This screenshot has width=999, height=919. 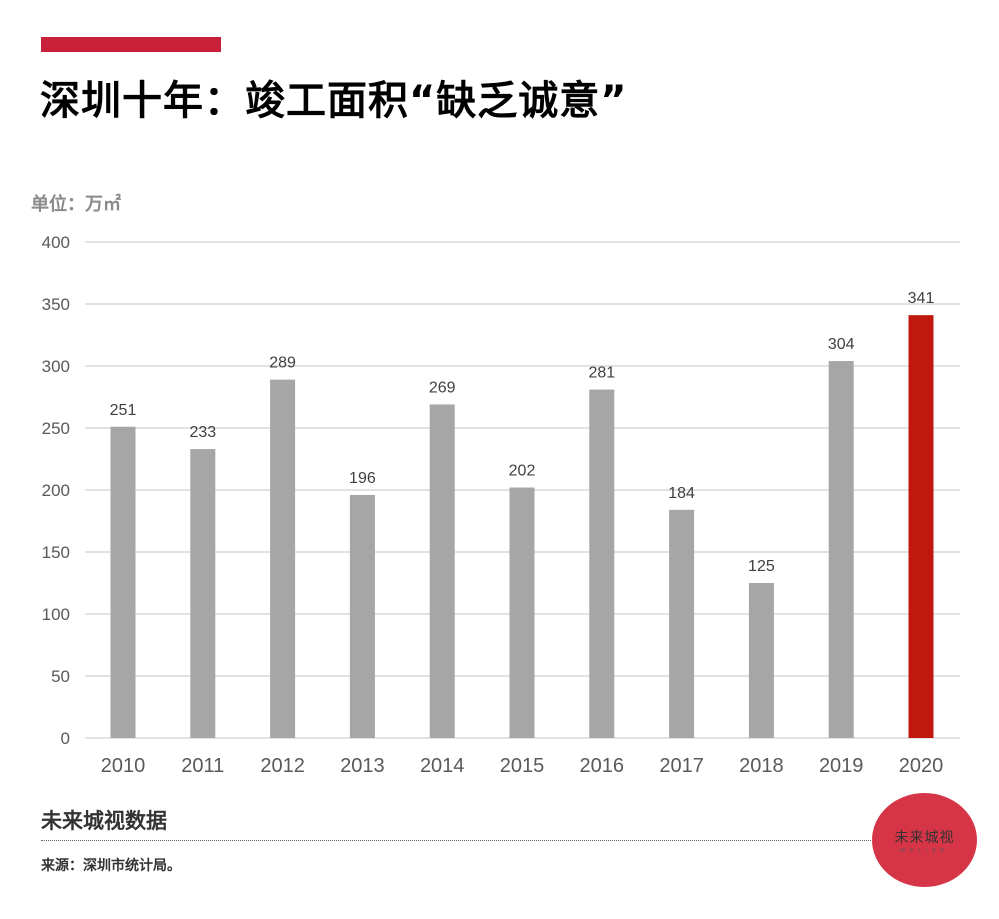 I want to click on data-label: 269, so click(x=442, y=387).